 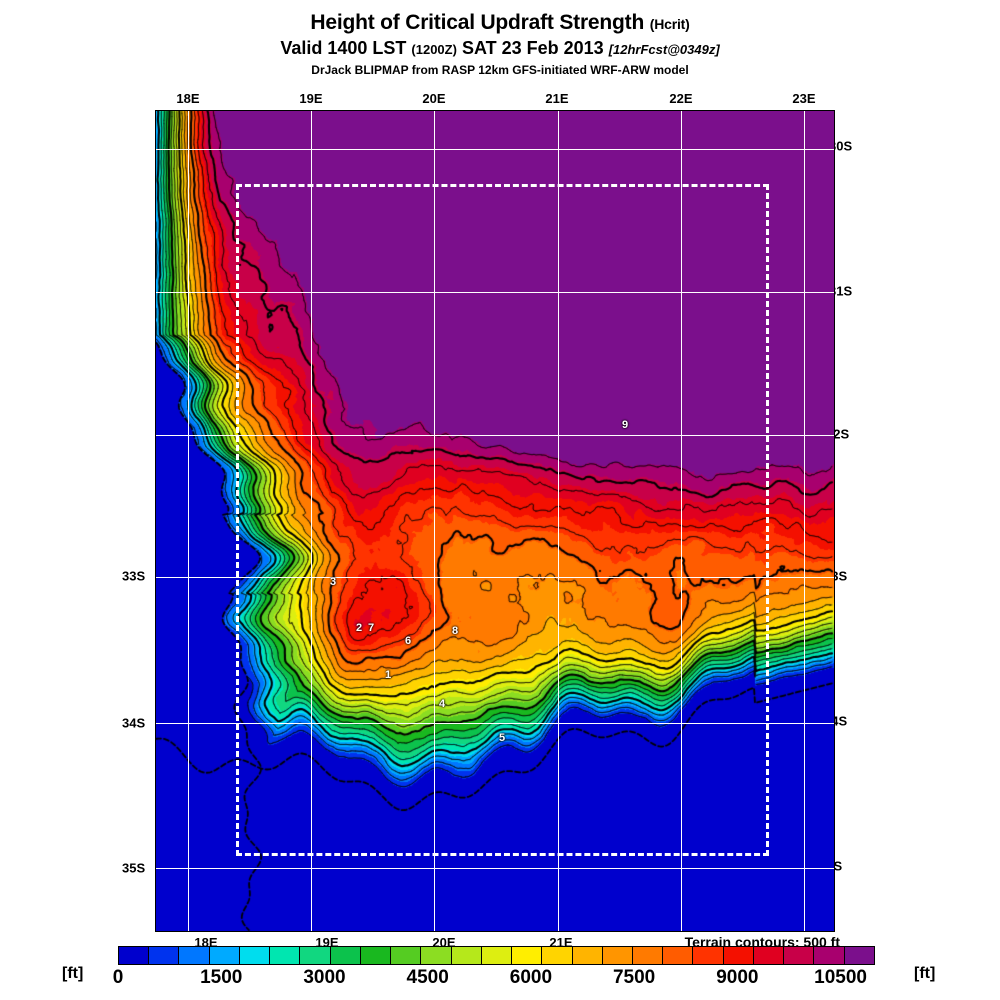 What do you see at coordinates (681, 98) in the screenshot?
I see `lon-tick-top-22e: 22E` at bounding box center [681, 98].